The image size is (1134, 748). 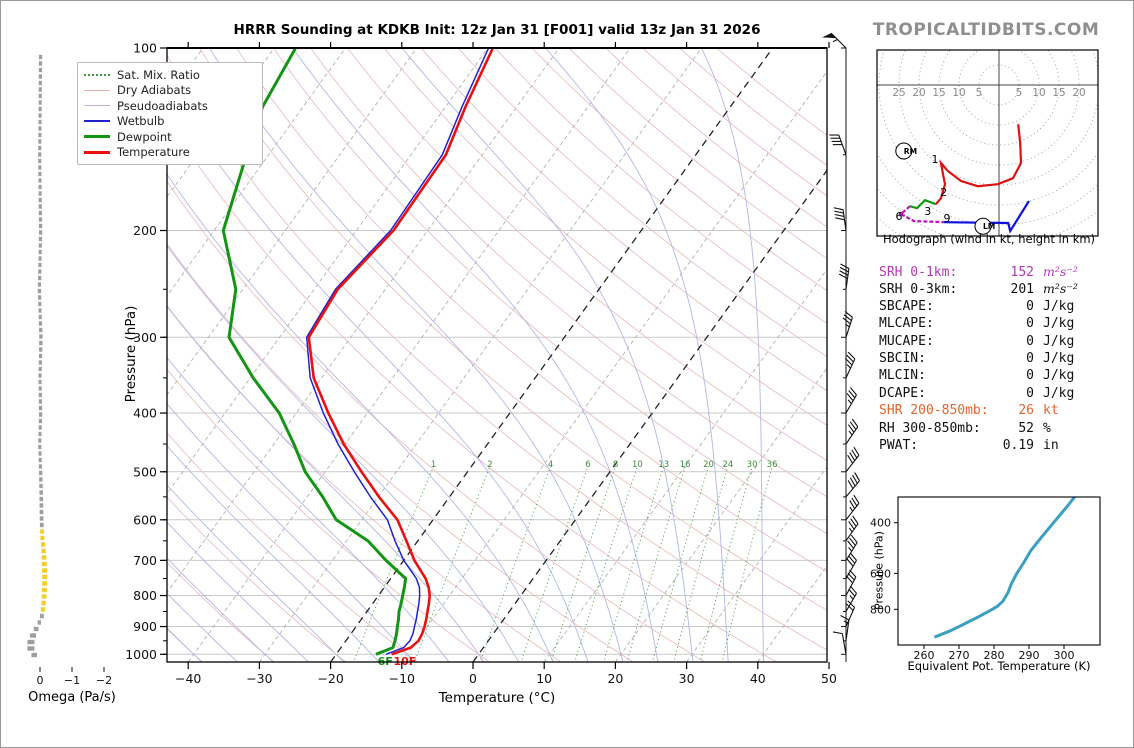 I want to click on svg-text: −10, so click(x=402, y=678).